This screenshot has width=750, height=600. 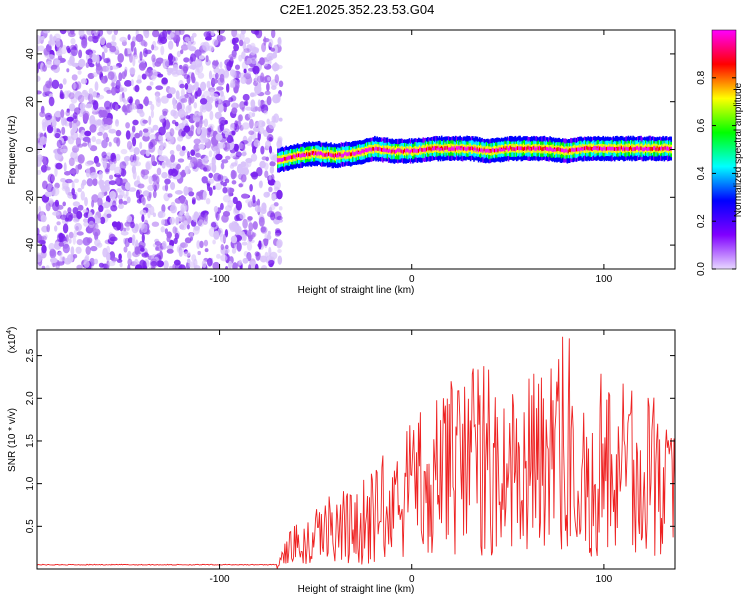 I want to click on spectrogram-ytick-label: 20, so click(x=30, y=102).